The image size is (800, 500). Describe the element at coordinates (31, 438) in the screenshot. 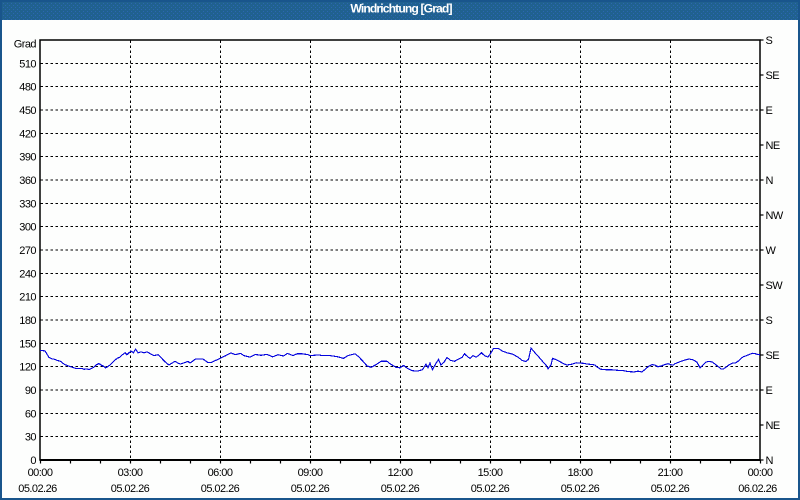

I see `svg-text: 30` at that location.